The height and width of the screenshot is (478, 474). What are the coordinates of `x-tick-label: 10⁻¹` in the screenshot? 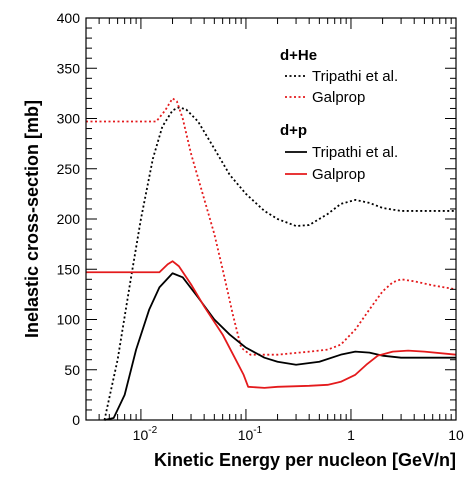 It's located at (250, 434).